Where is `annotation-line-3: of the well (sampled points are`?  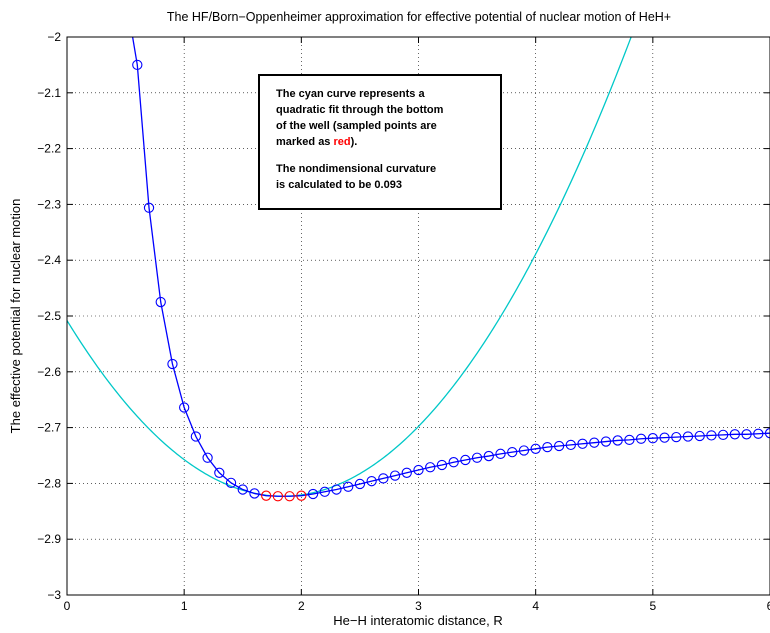 annotation-line-3: of the well (sampled points are is located at coordinates (356, 126).